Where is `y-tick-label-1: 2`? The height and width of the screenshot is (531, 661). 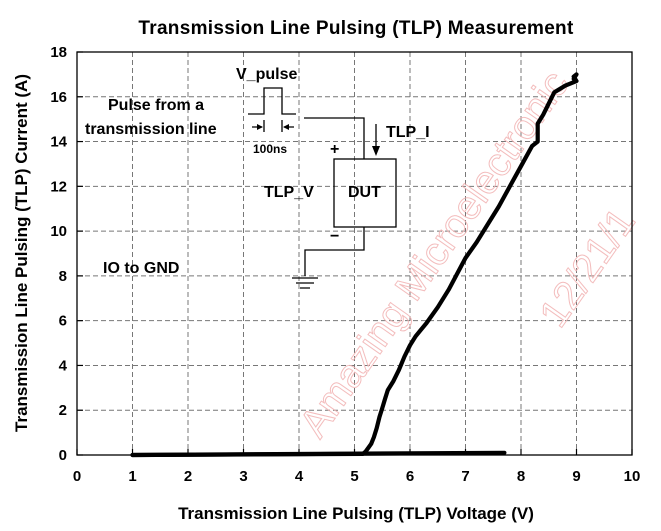
y-tick-label-1: 2 is located at coordinates (63, 410).